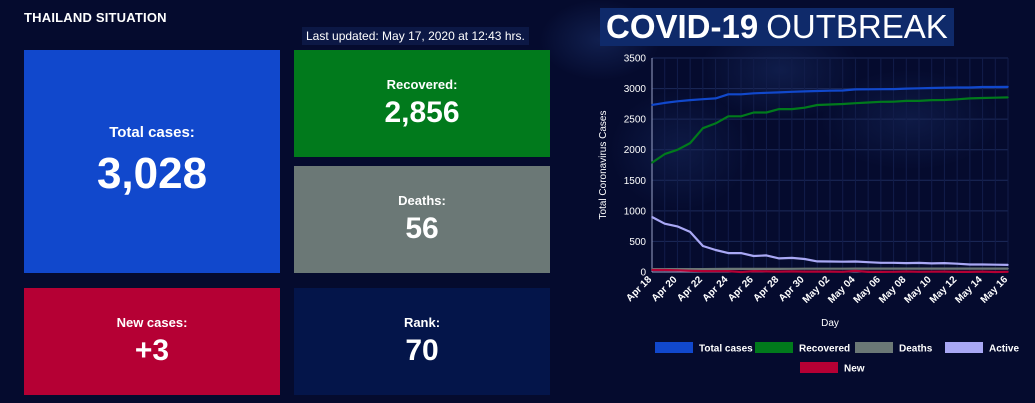 Image resolution: width=1035 pixels, height=403 pixels. Describe the element at coordinates (635, 59) in the screenshot. I see `y-tick-label: 3500` at that location.